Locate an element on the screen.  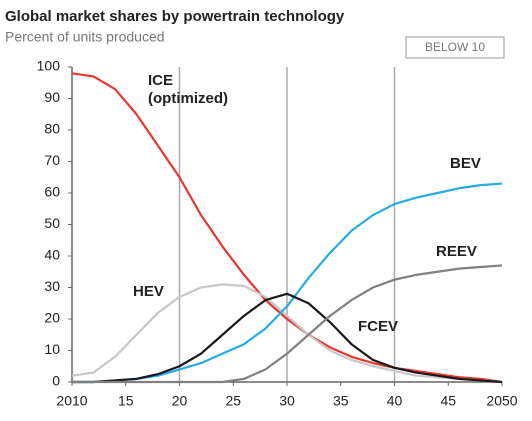
x-tick-label: 2010 is located at coordinates (71, 401).